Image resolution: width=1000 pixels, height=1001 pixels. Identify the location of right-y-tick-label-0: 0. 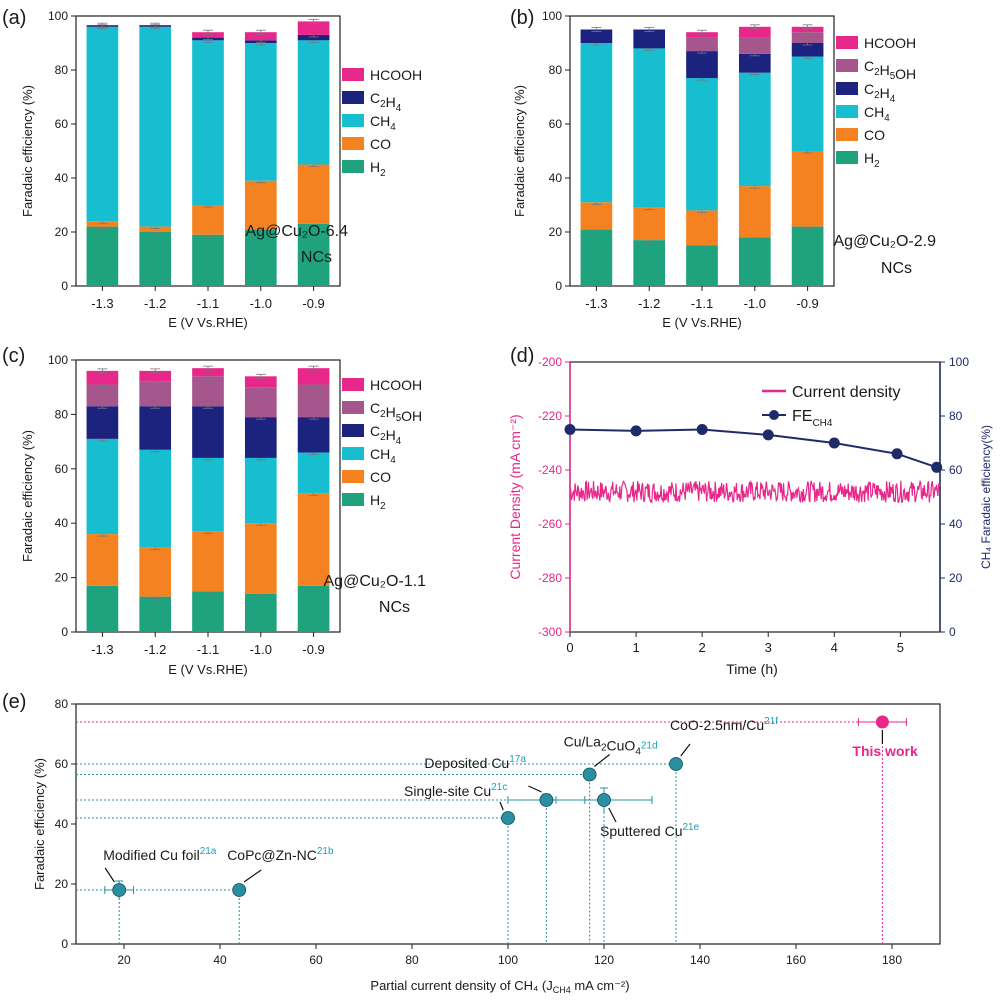
(952, 632).